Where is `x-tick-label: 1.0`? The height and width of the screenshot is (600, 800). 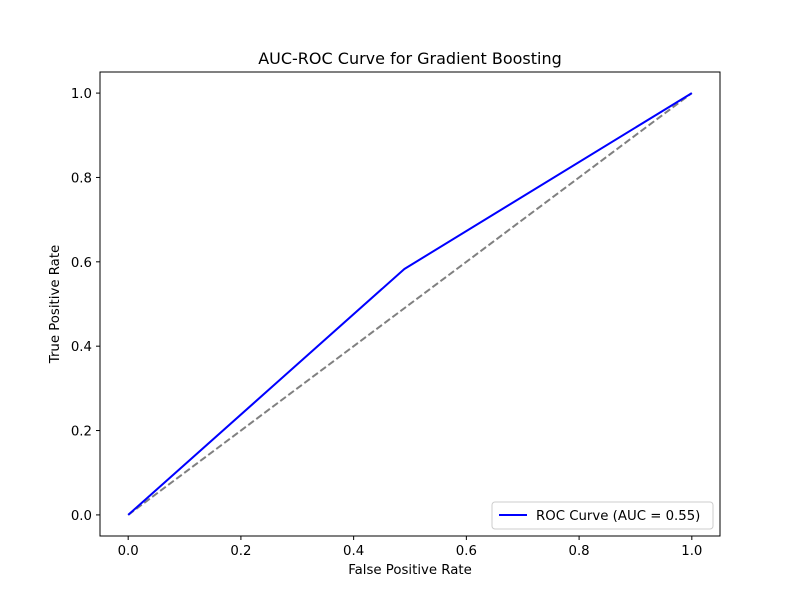
x-tick-label: 1.0 is located at coordinates (691, 551).